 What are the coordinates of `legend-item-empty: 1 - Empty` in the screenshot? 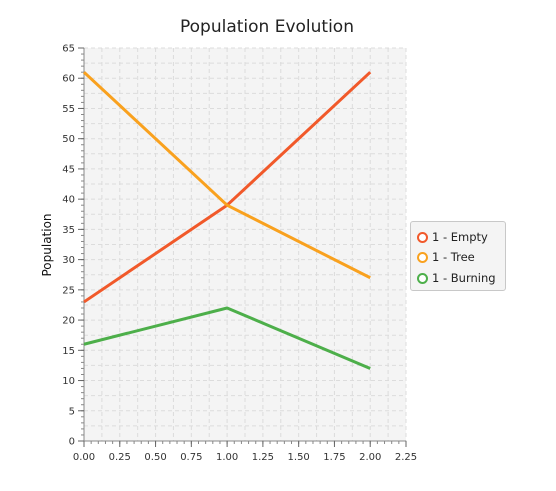 It's located at (452, 237).